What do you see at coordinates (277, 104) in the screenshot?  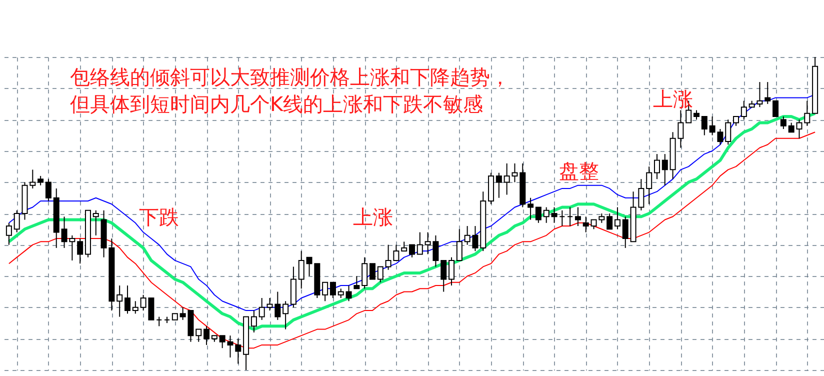 I see `annotation: 但具体到短时间内几个K线的上涨和下跌不敏感` at bounding box center [277, 104].